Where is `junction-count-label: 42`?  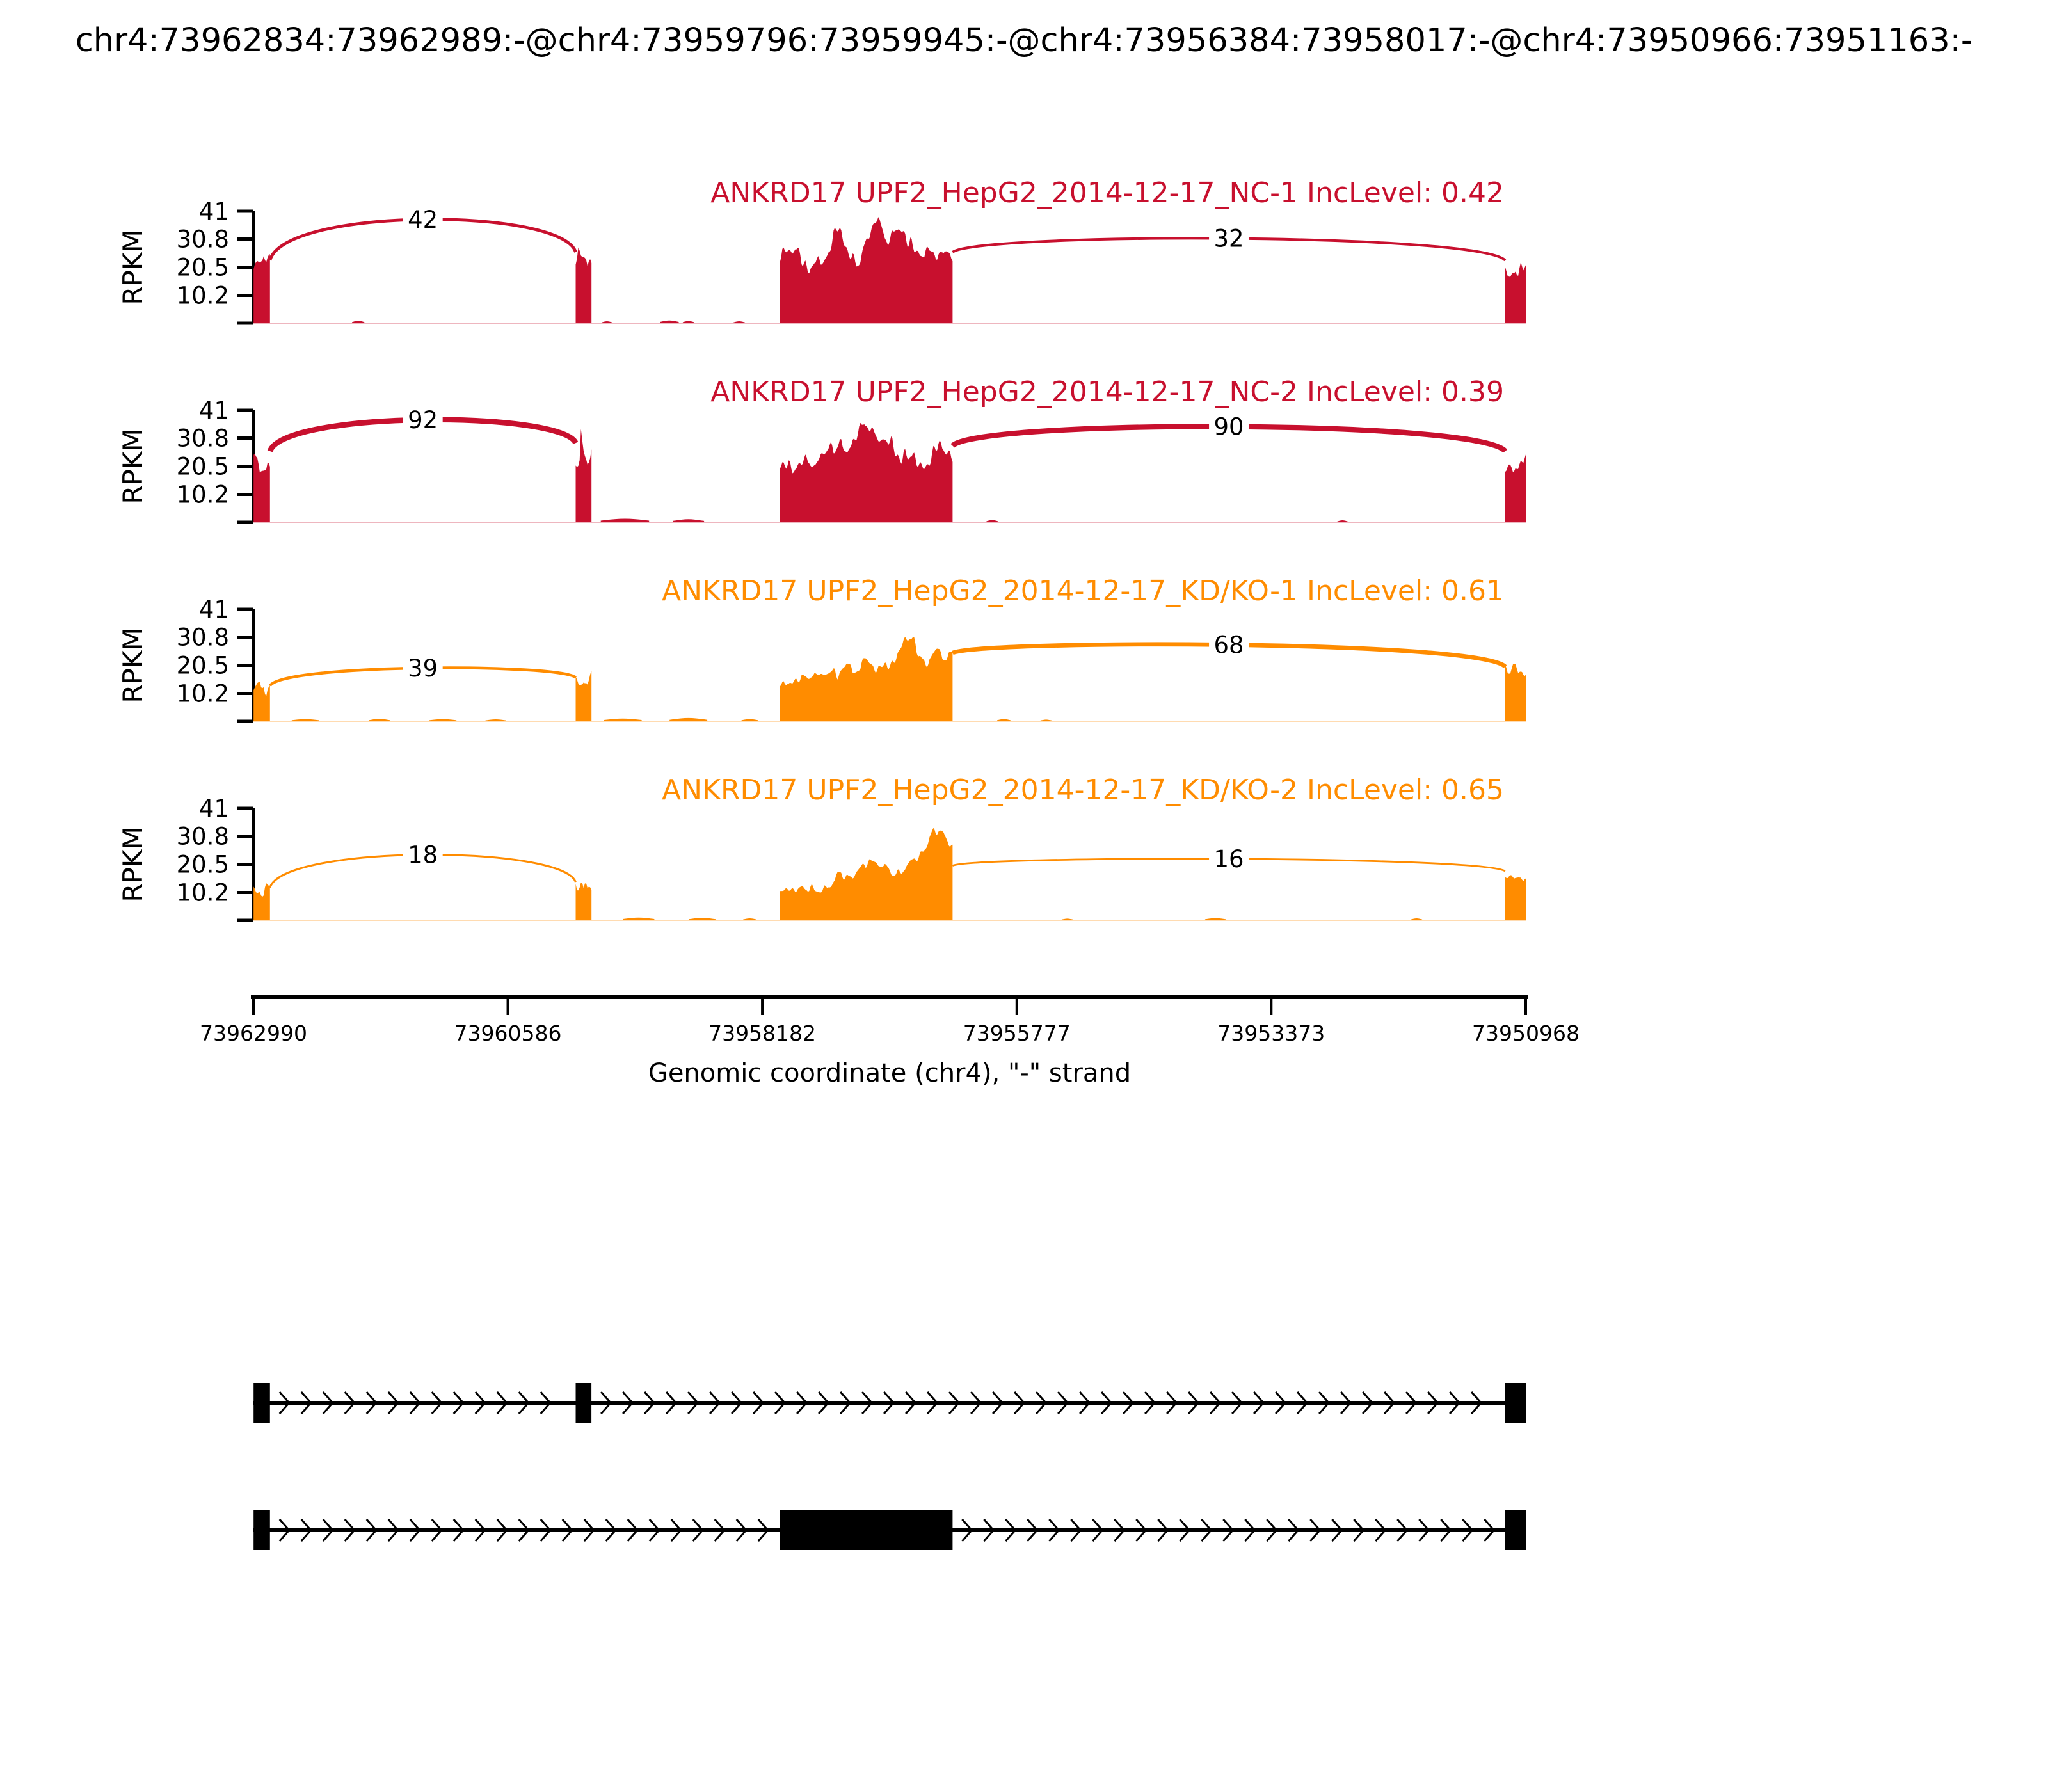 junction-count-label: 42 is located at coordinates (423, 220).